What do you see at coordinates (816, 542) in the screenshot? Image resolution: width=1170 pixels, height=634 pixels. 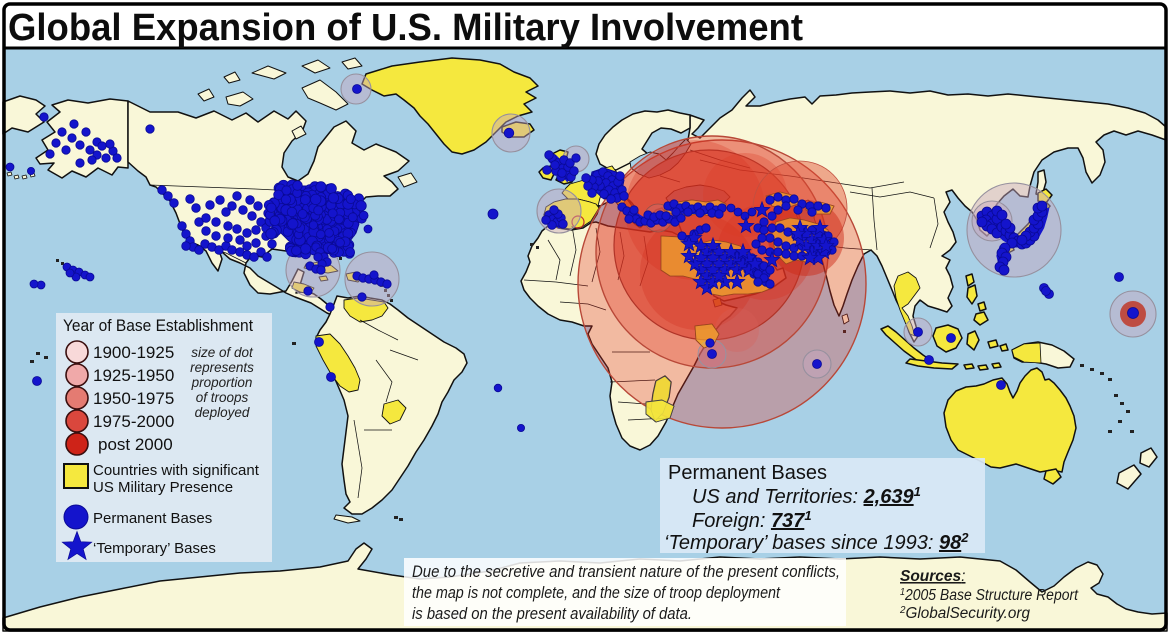 I see `svg-text:‘Temporary’ bases since 1993:: ‘Temporary’ bases since 1993: 982` at bounding box center [816, 542].